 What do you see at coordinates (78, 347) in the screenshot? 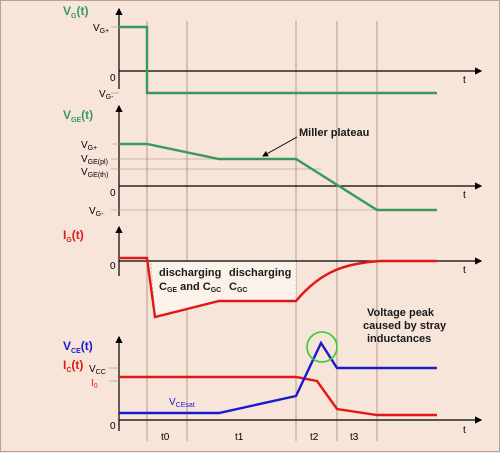
I see `vce-title: VCE(t)` at bounding box center [78, 347].